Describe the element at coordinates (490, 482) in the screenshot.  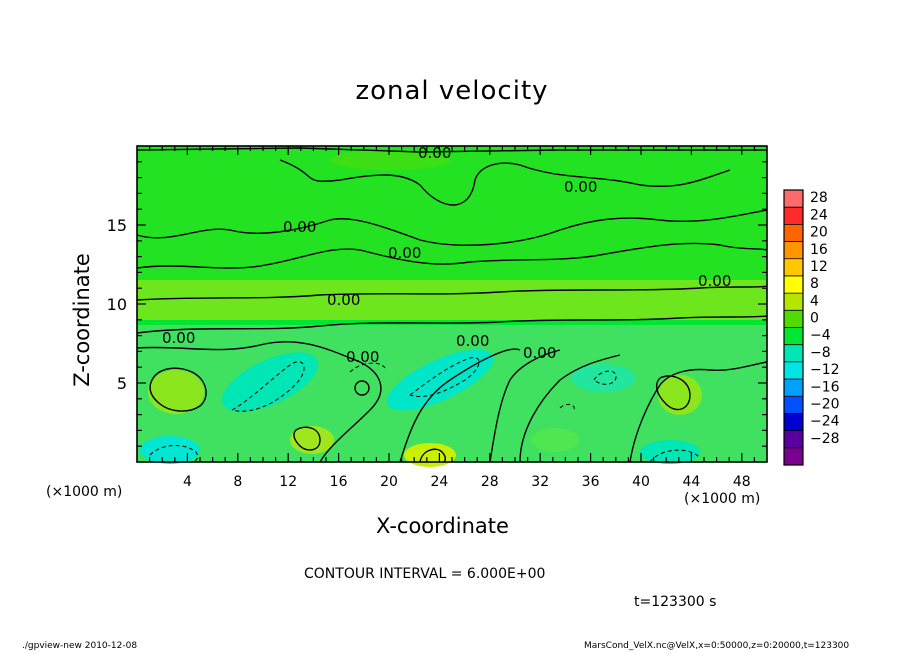
I see `x-tick-label: 28` at that location.